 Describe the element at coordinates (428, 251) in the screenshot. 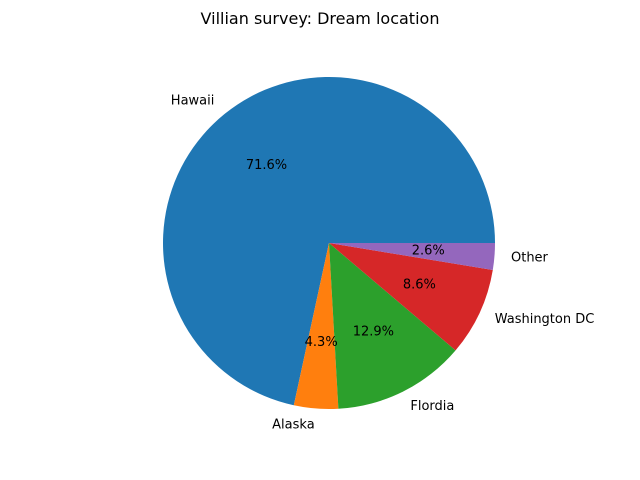

I see `pct-label-other: 2.6%` at that location.